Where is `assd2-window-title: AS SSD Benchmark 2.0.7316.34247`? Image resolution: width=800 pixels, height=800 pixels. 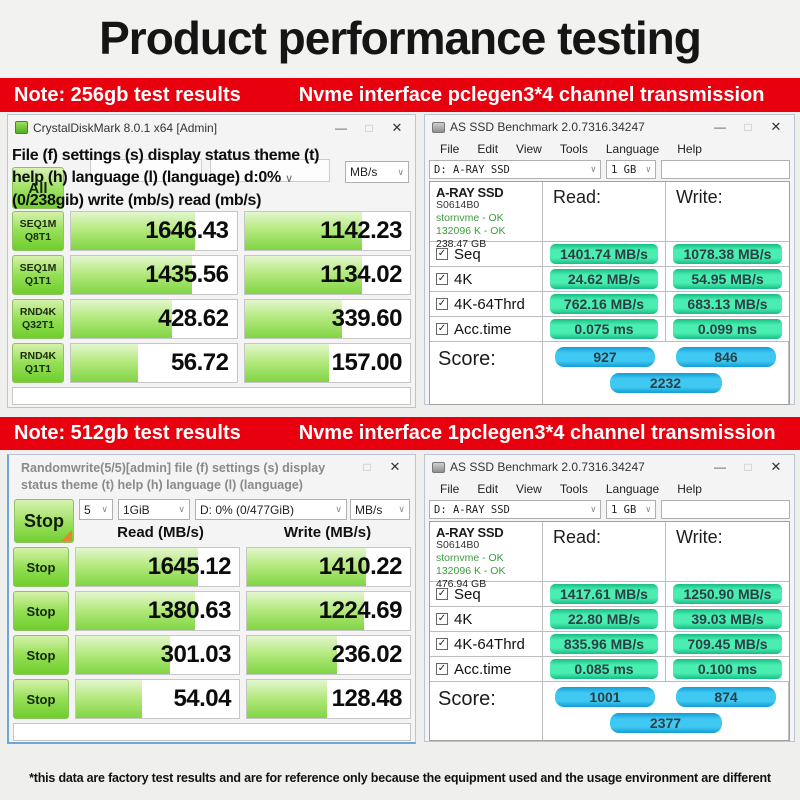
assd2-window-title: AS SSD Benchmark 2.0.7316.34247 is located at coordinates (547, 467).